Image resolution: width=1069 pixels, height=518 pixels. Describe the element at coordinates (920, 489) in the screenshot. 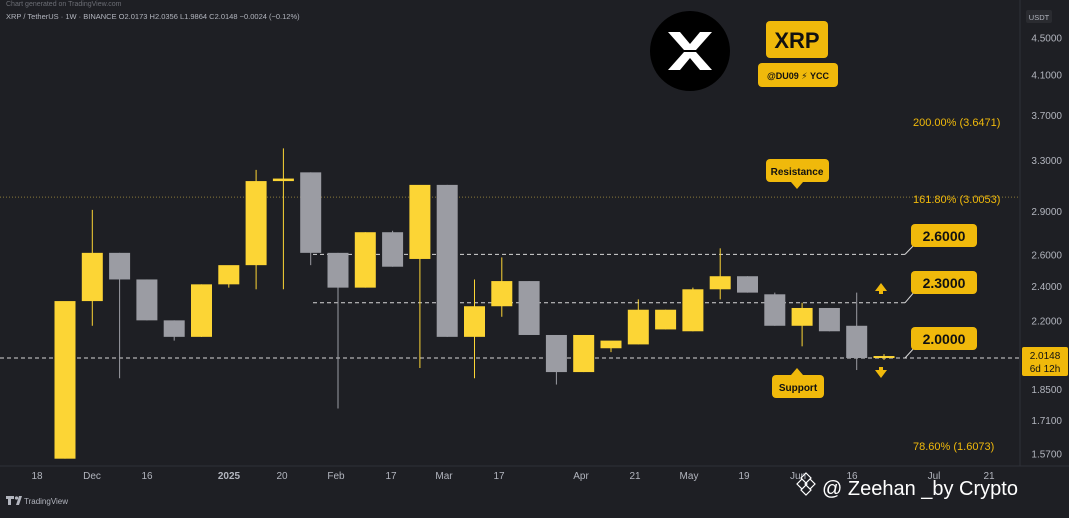

I see `watermark-text: @ Zeehan _by Crypto` at that location.